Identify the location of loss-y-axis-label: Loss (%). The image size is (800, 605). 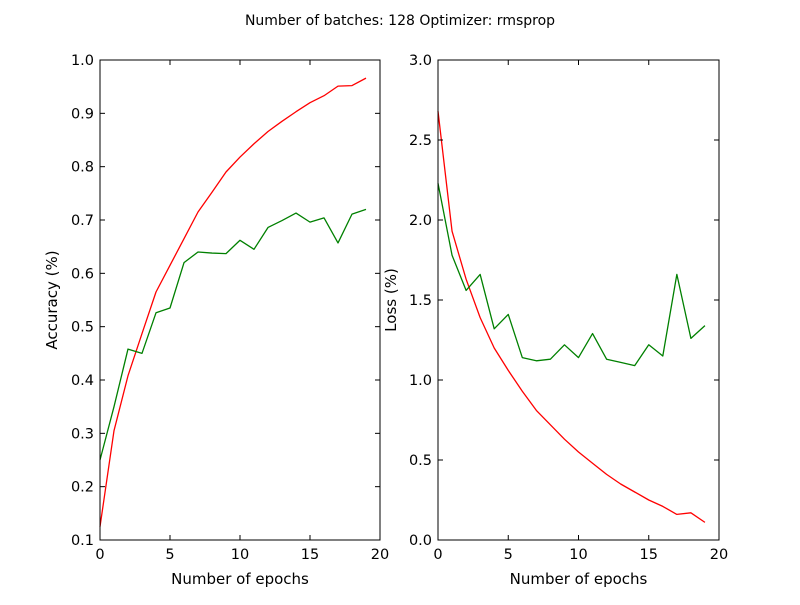
(391, 300).